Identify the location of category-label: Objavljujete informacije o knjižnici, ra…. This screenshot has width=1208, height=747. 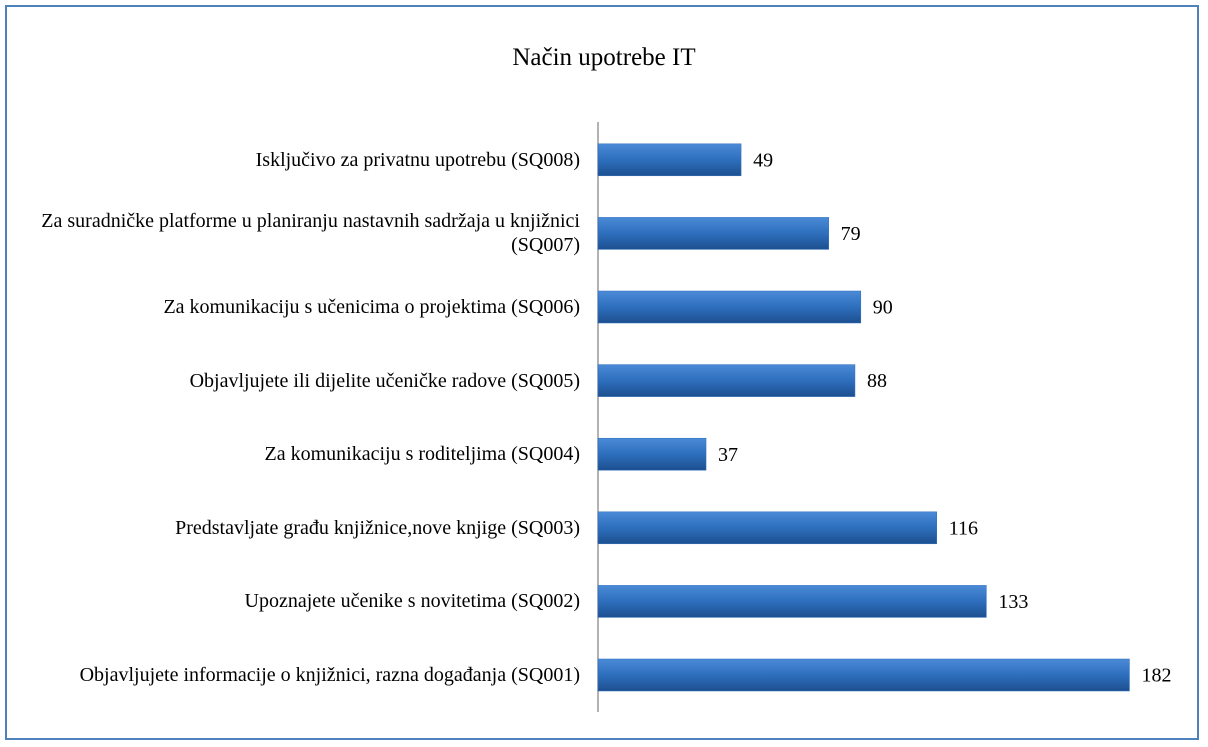
(295, 675).